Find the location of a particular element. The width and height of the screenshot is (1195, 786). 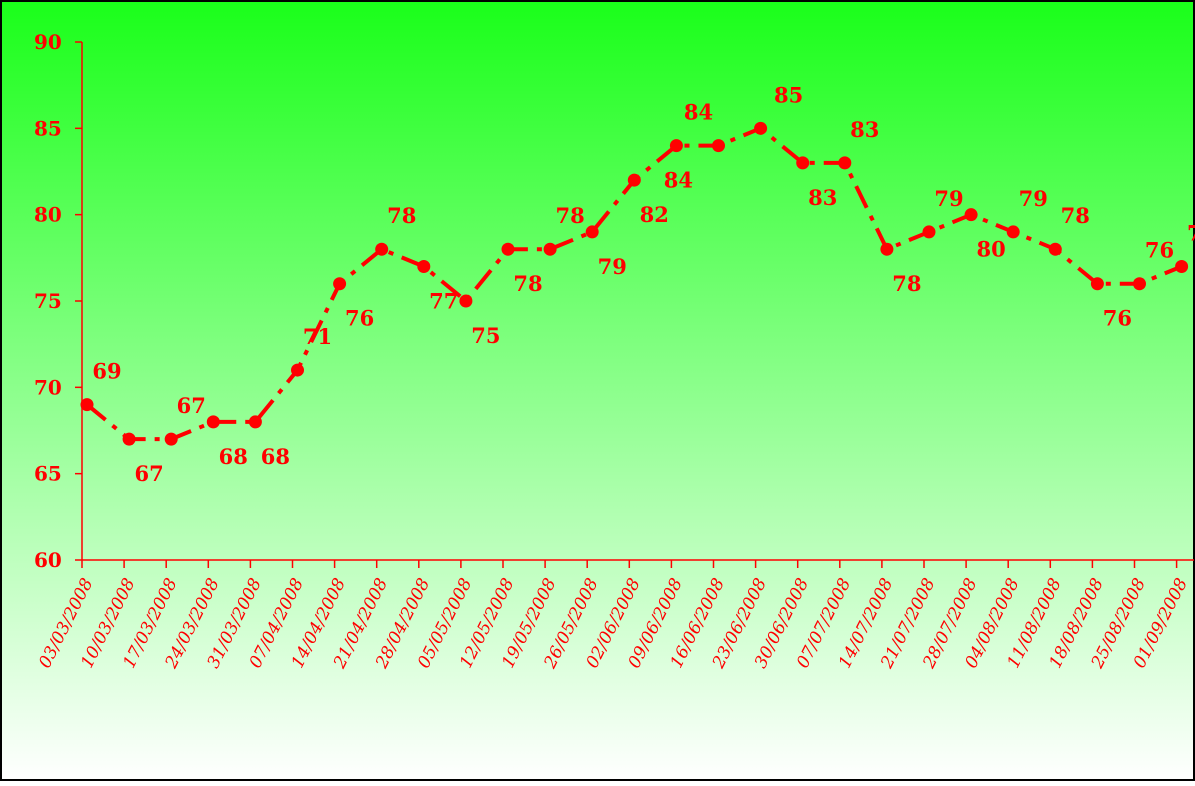

data-label: 75 is located at coordinates (485, 335).